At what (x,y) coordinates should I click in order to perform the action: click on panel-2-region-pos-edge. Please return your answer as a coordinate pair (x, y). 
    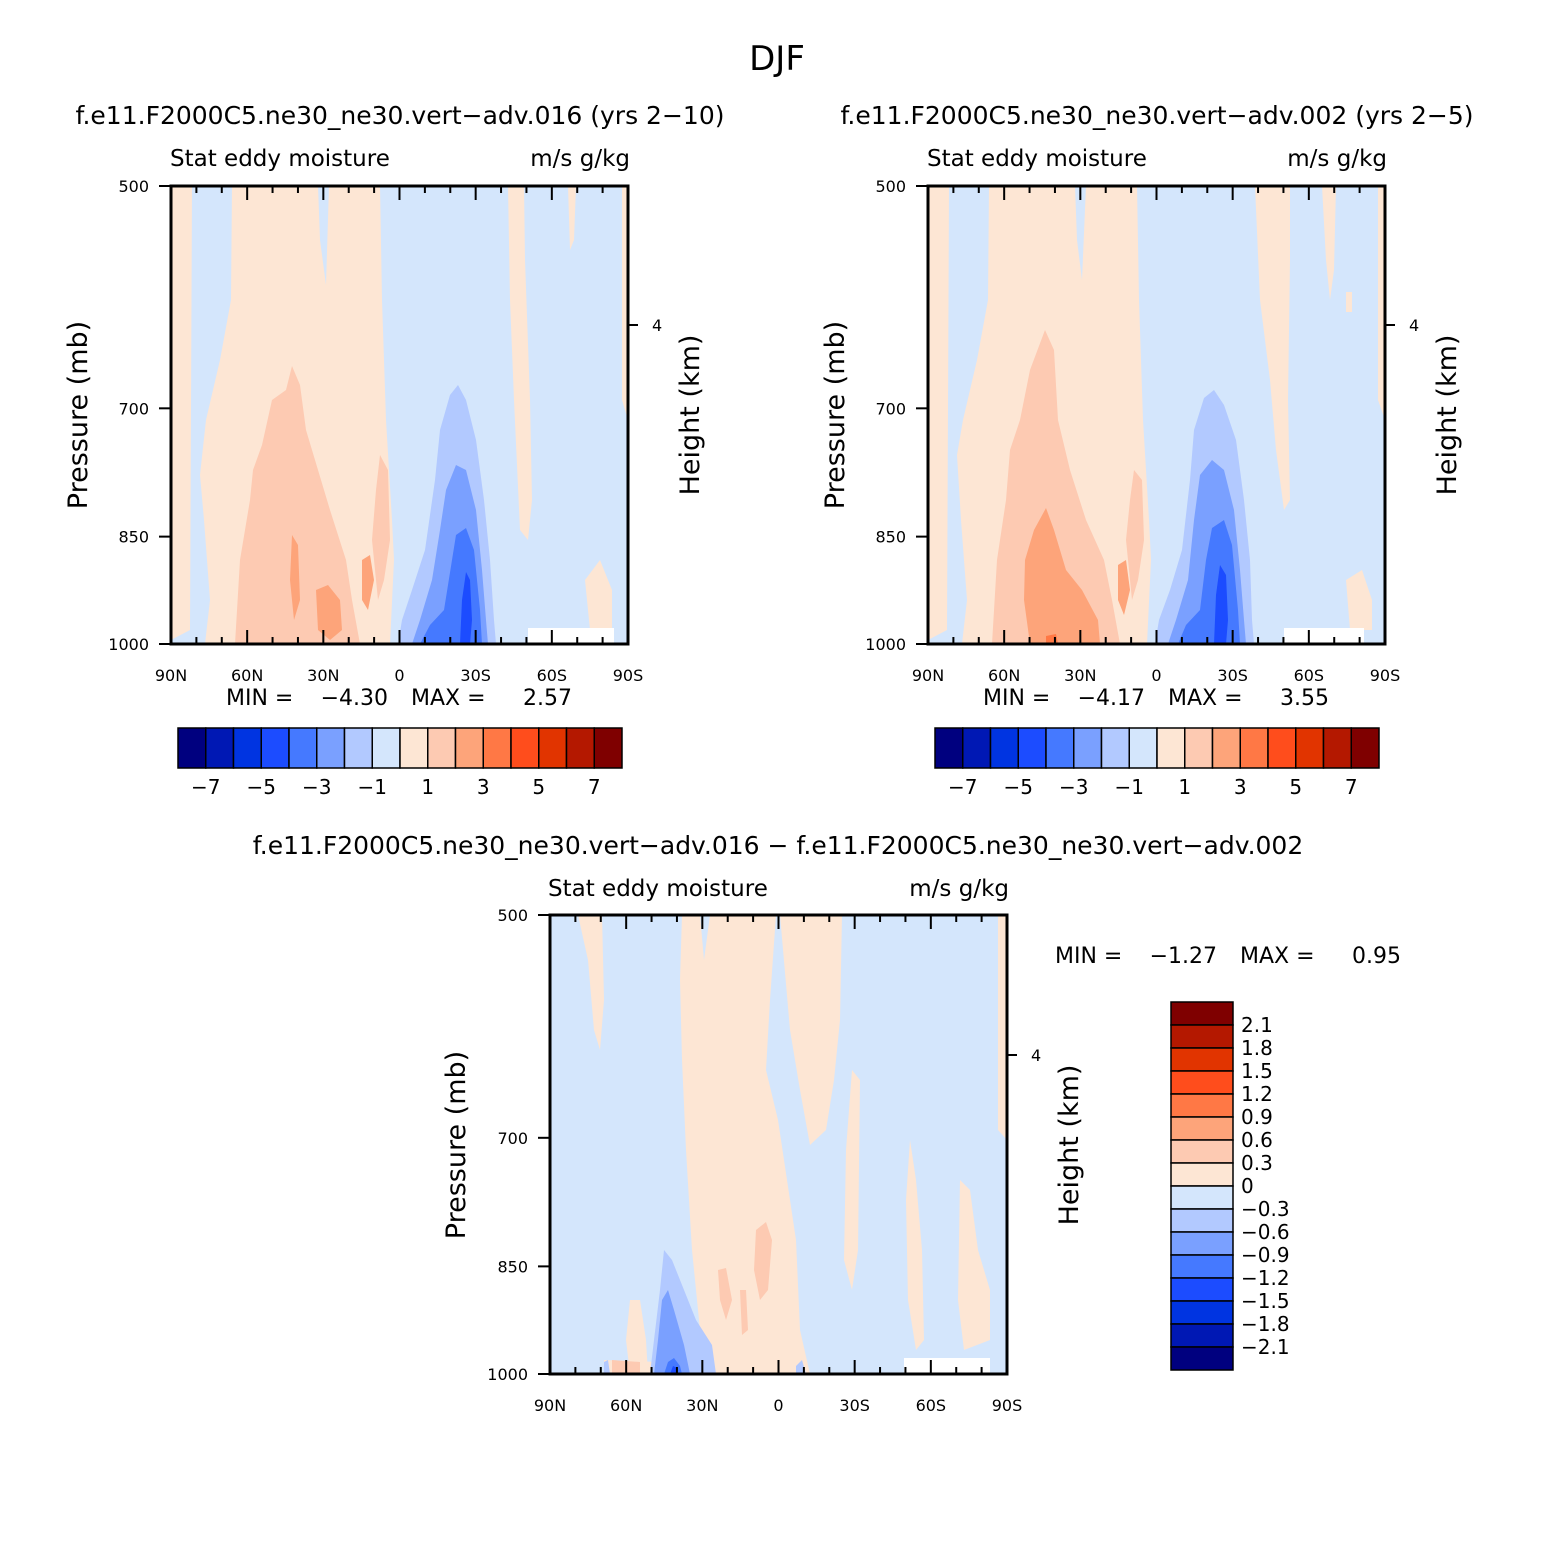
    Looking at the image, I should click on (1381, 303).